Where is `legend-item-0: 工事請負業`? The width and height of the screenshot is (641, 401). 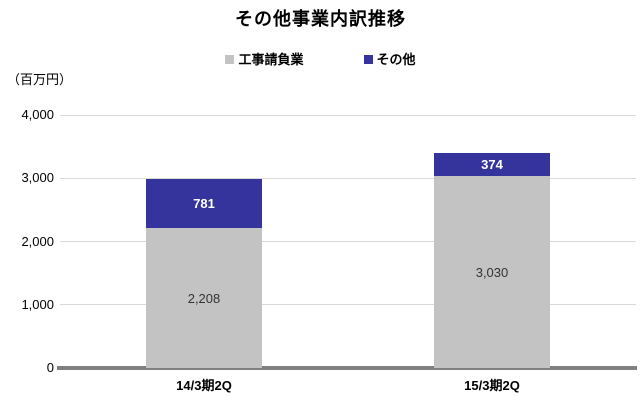
legend-item-0: 工事請負業 is located at coordinates (264, 59).